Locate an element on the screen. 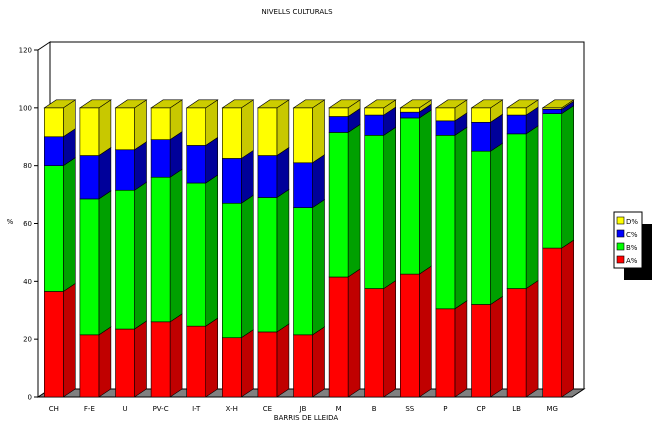 The height and width of the screenshot is (424, 653). x-tick-label: B is located at coordinates (374, 409).